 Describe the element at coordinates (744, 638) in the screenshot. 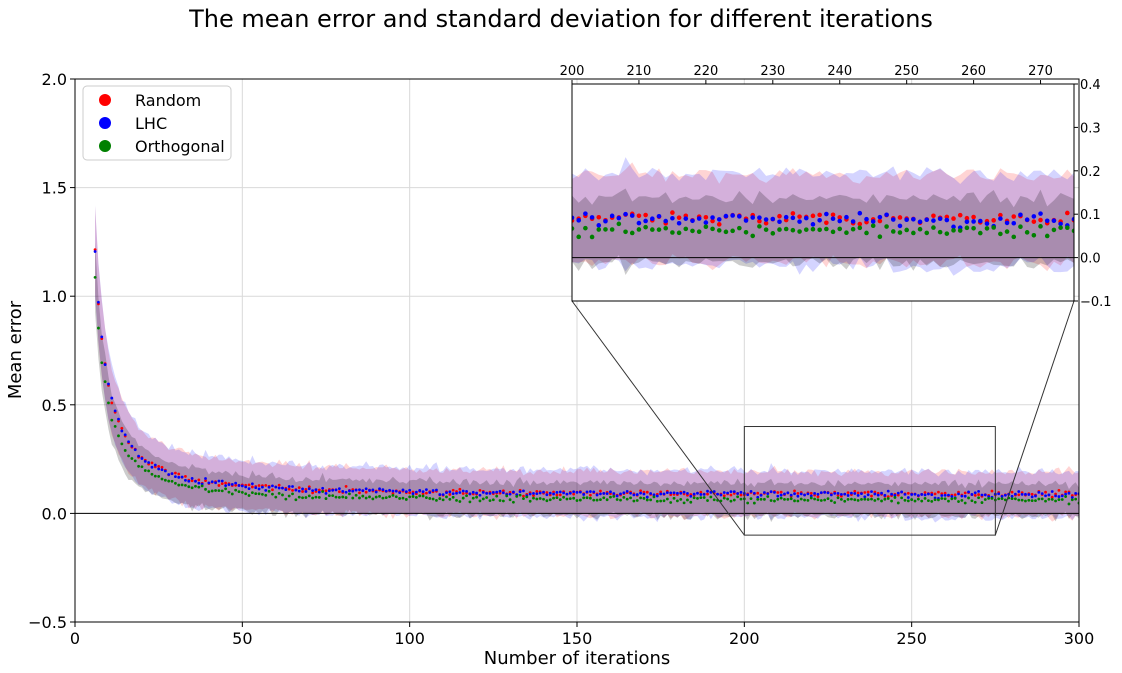

I see `x-tick-label: 200` at that location.